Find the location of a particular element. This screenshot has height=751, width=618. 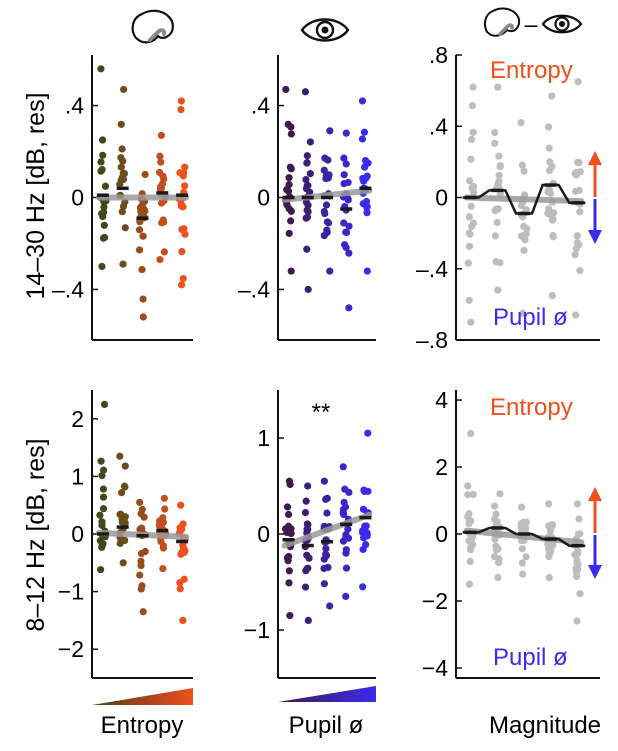

y-tick-label: –.4 is located at coordinates (432, 269).